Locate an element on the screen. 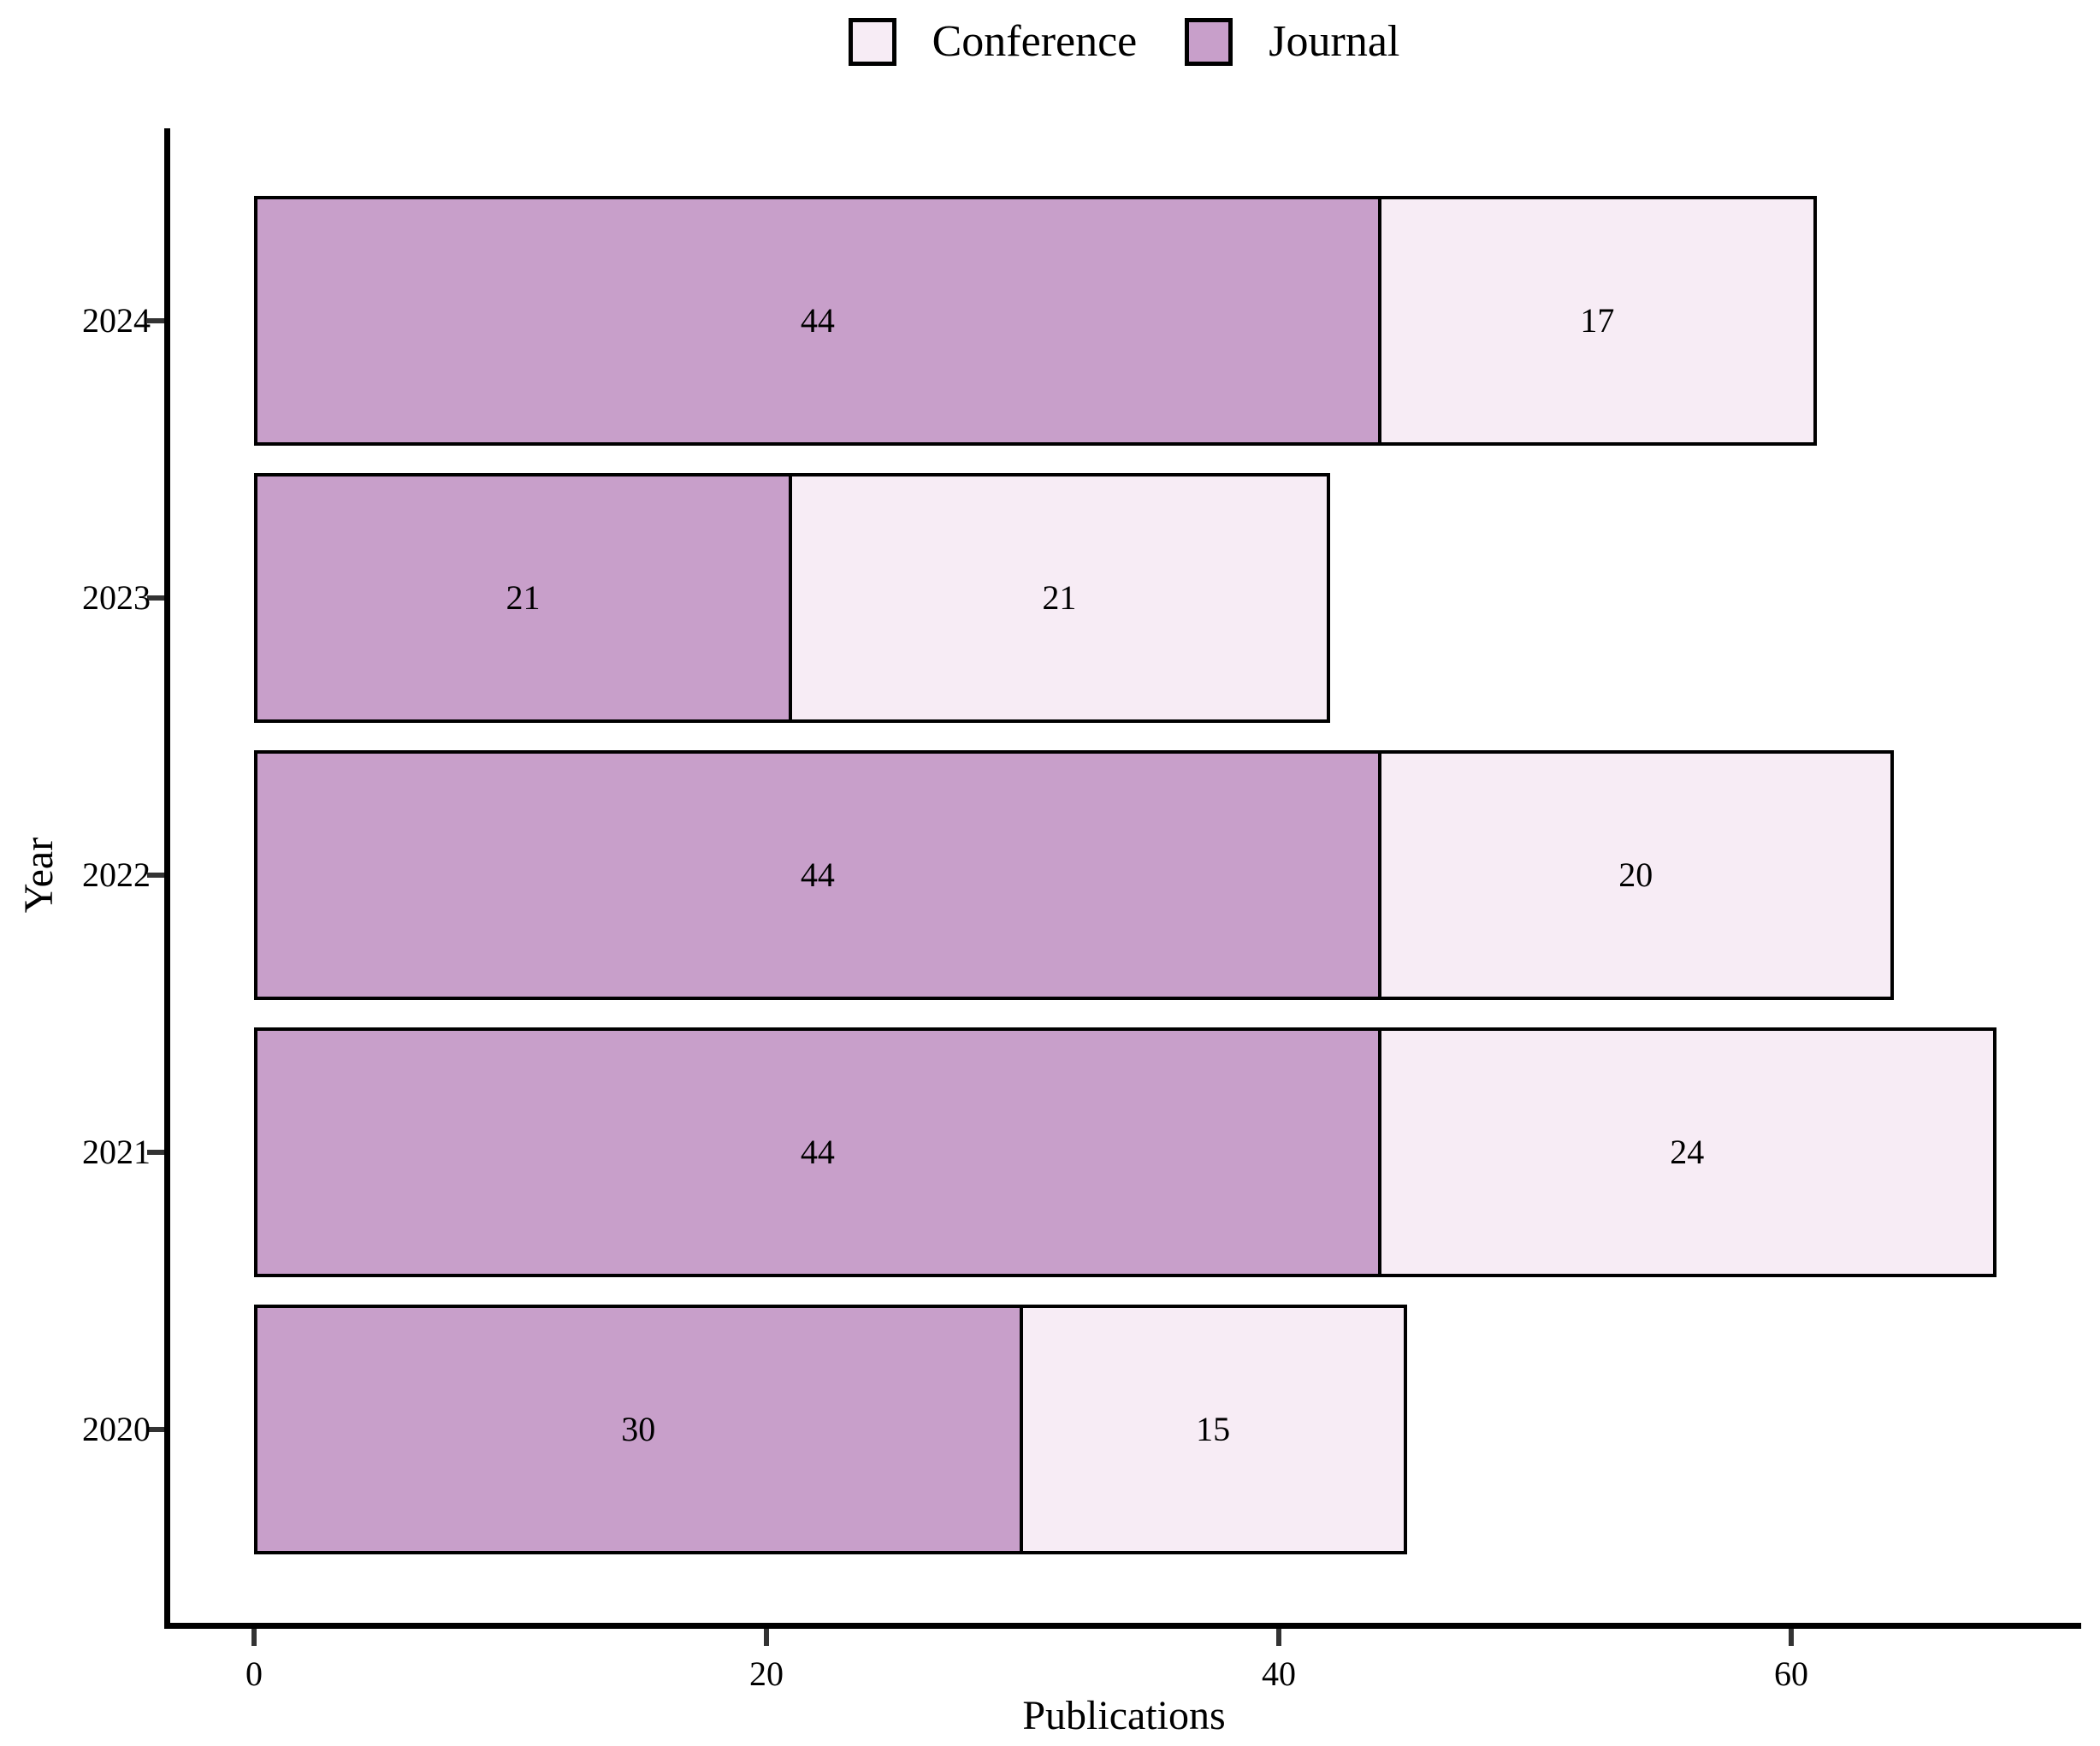 The width and height of the screenshot is (2100, 1746). x-tick-label: 20 is located at coordinates (767, 1674).